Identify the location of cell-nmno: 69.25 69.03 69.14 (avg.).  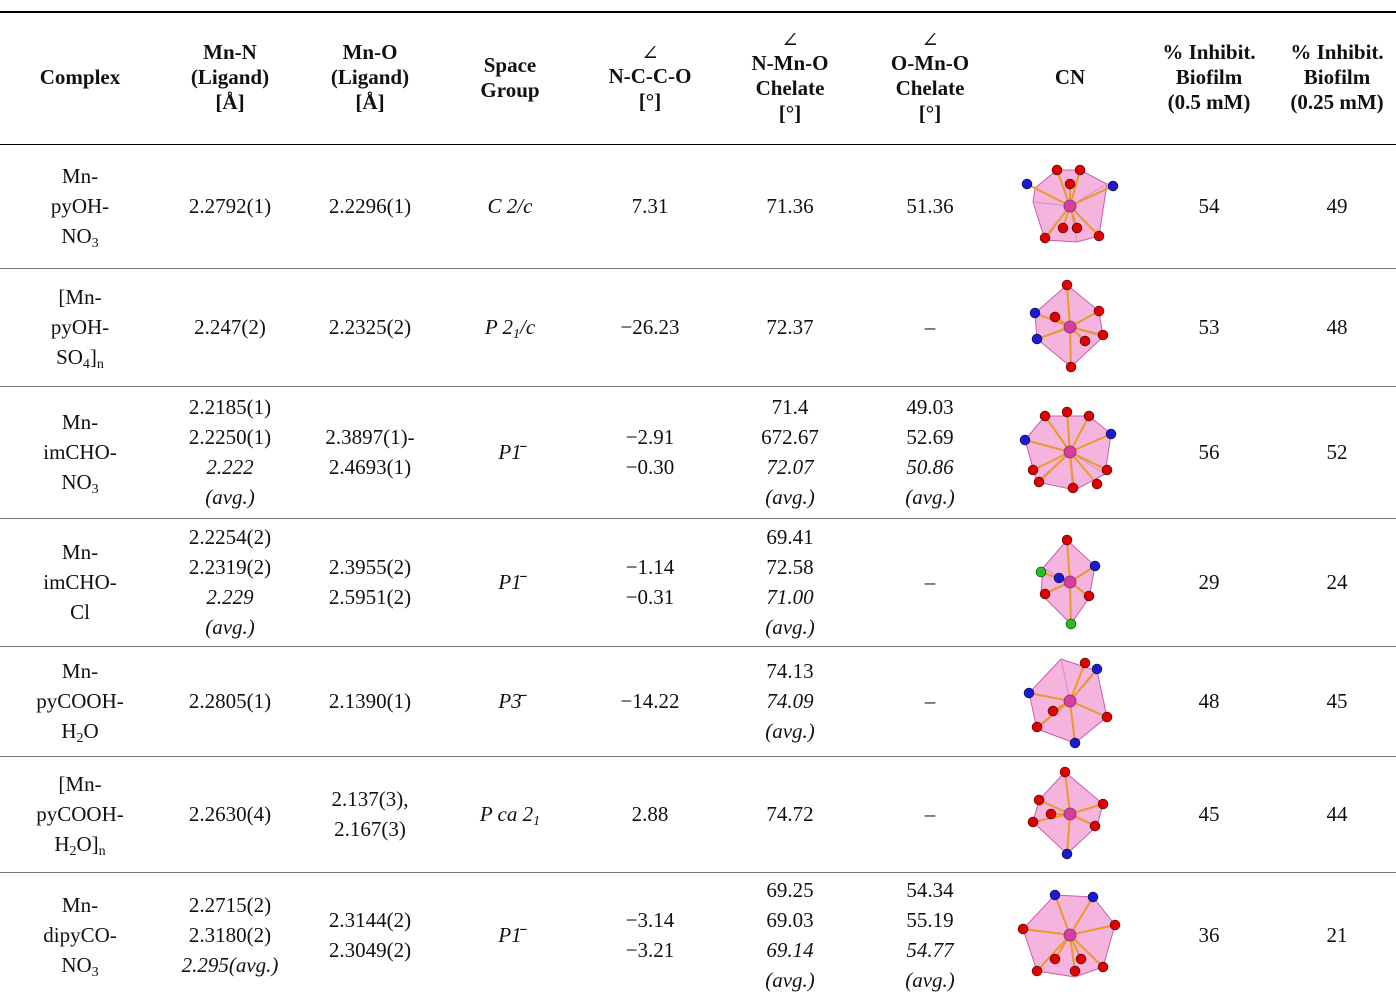
(790, 935).